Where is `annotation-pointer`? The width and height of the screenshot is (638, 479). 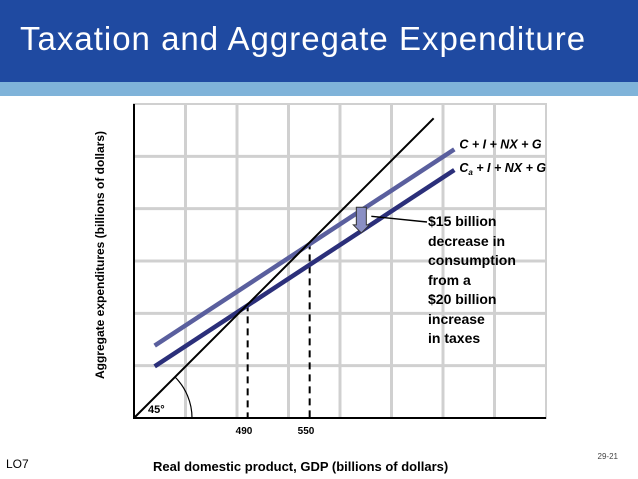
annotation-pointer is located at coordinates (399, 219).